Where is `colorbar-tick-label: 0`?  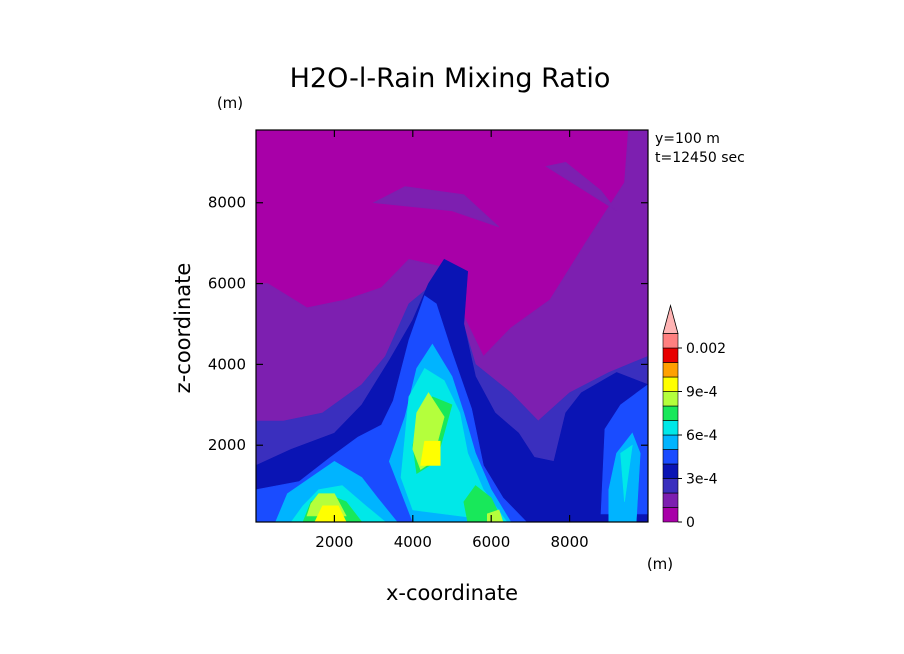
colorbar-tick-label: 0 is located at coordinates (690, 523).